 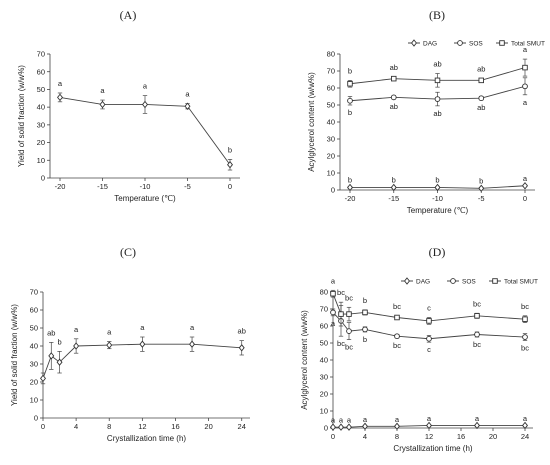 What do you see at coordinates (331, 139) in the screenshot?
I see `y-tick-label: 30` at bounding box center [331, 139].